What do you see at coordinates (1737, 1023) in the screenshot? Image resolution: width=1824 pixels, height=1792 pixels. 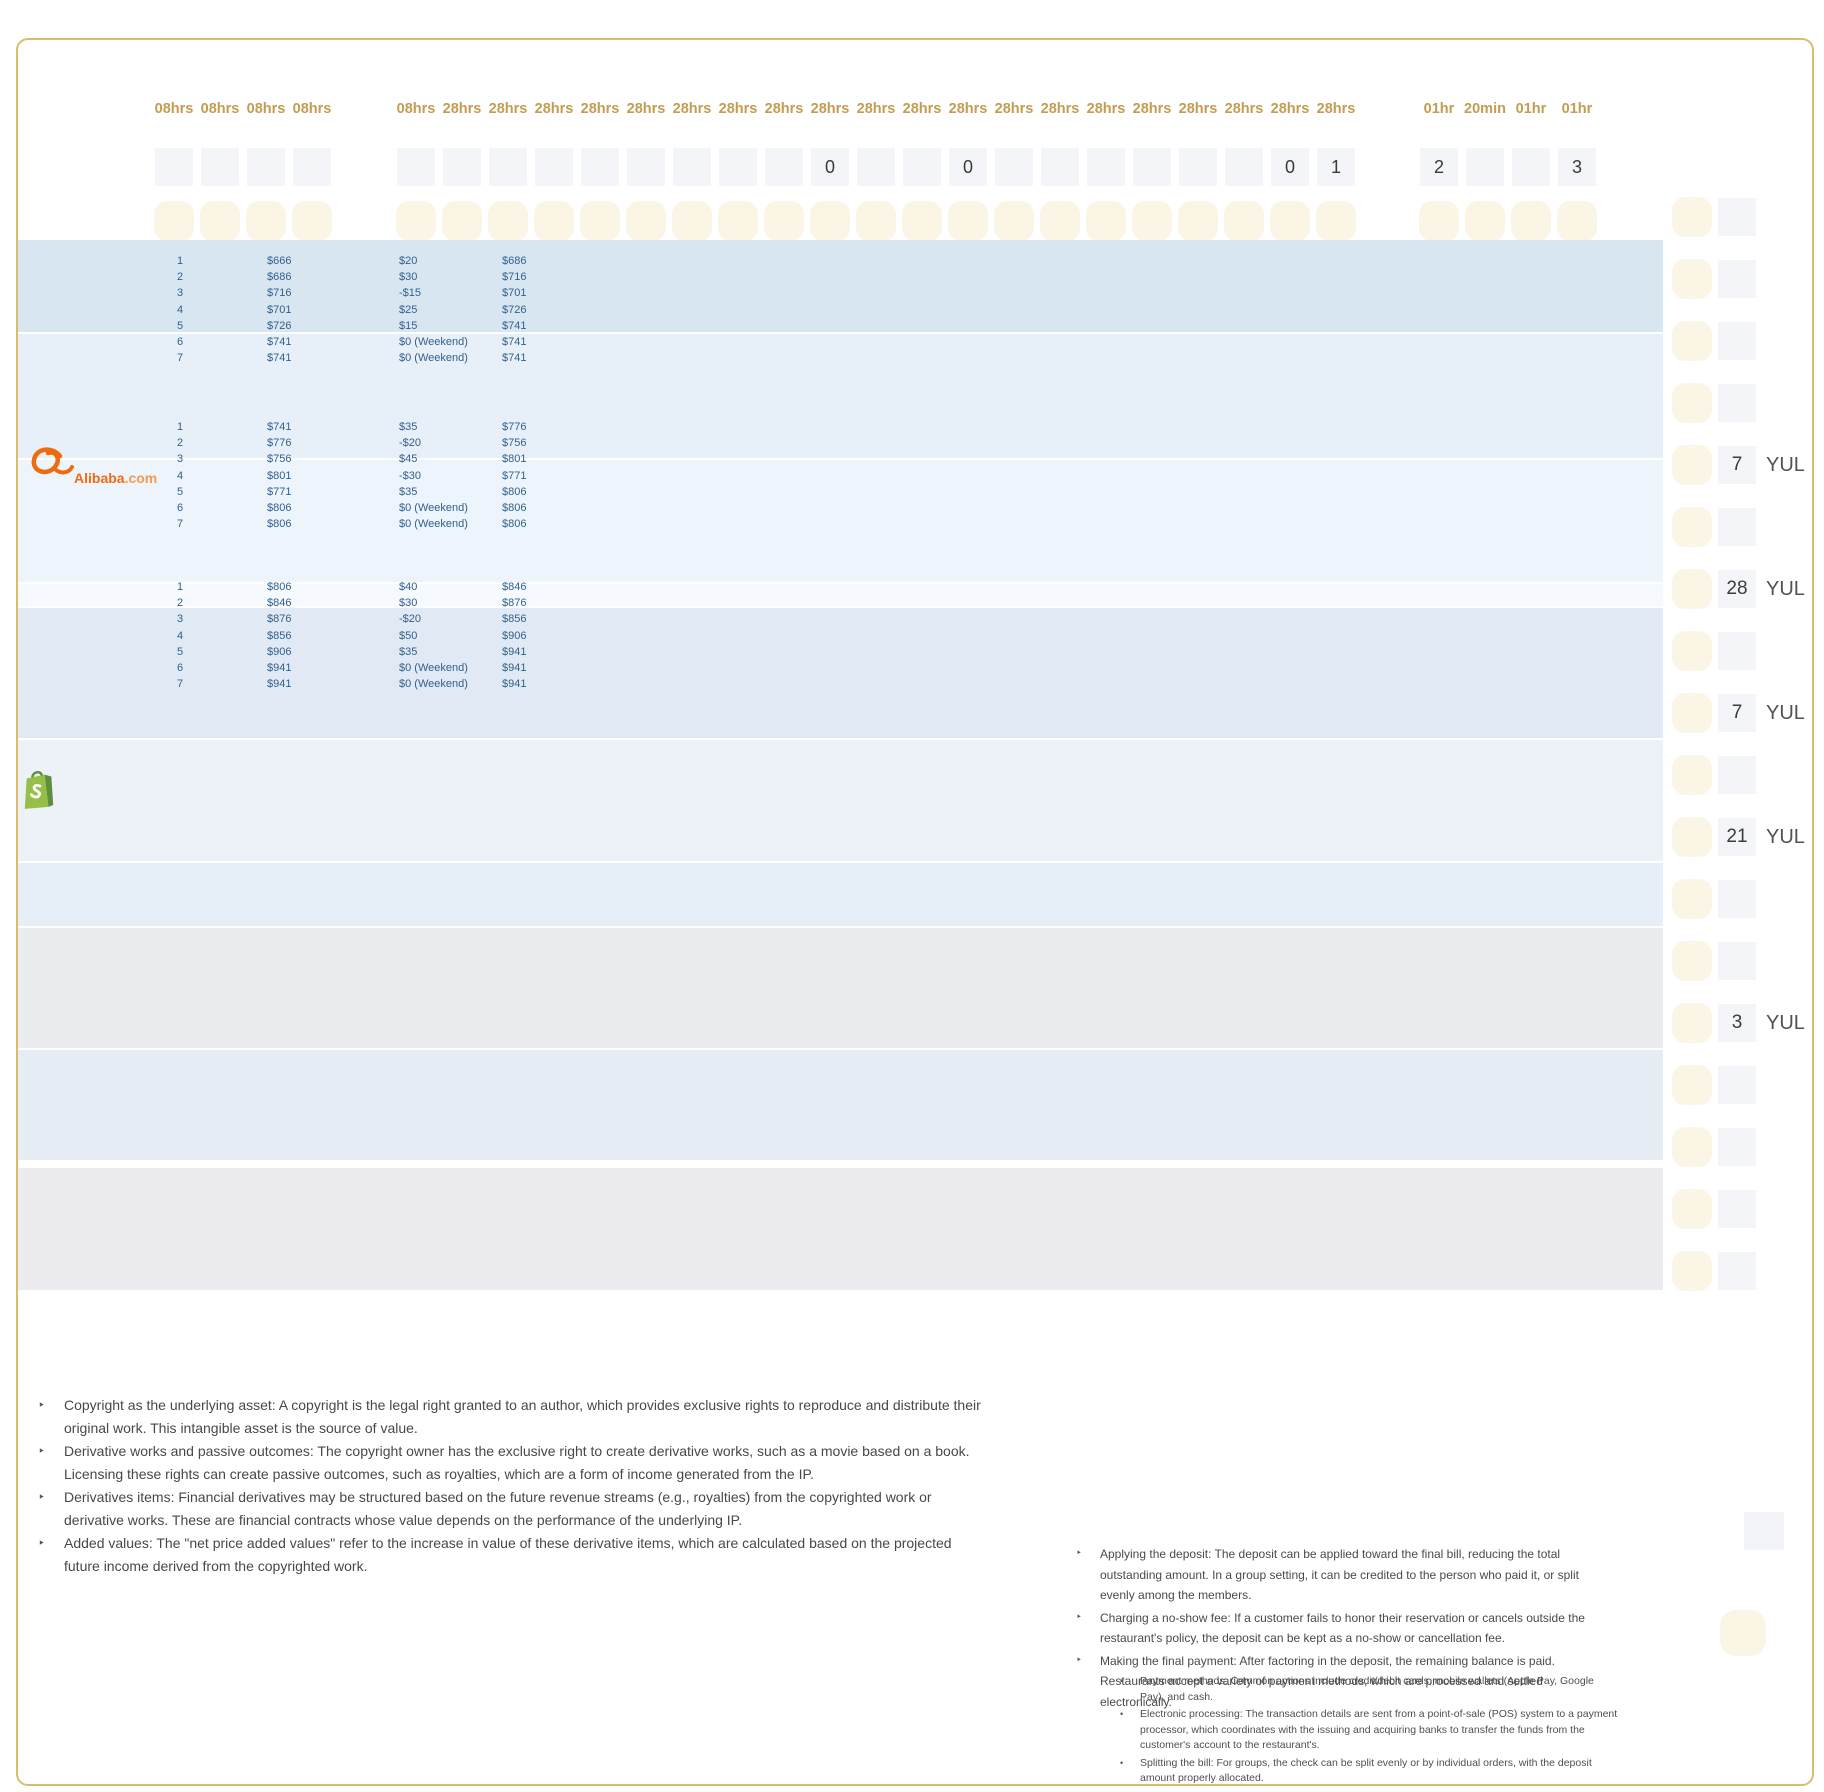 I see `flight-count-cell: 3` at bounding box center [1737, 1023].